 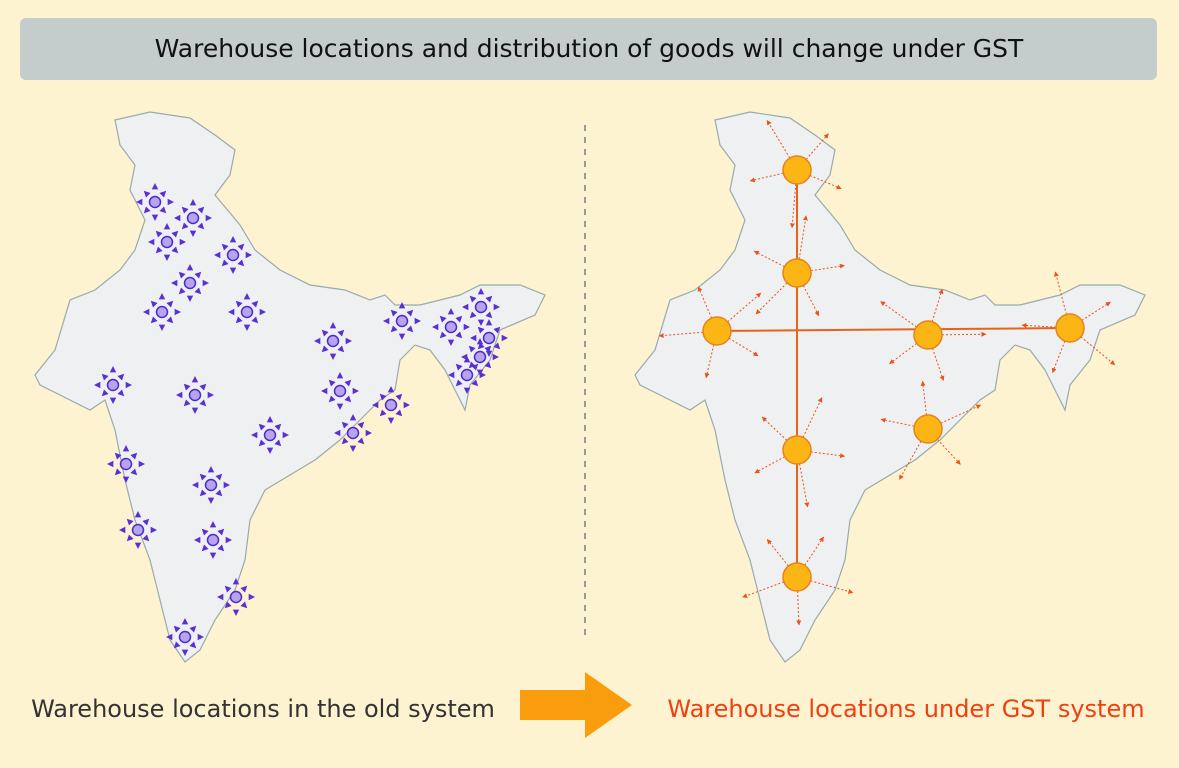 I want to click on title-bar, so click(x=588, y=49).